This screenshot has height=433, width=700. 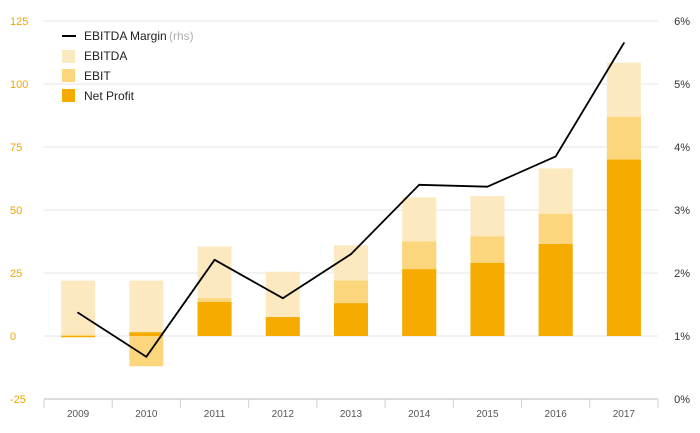 I want to click on y-right-tick-label: 6%, so click(x=682, y=22).